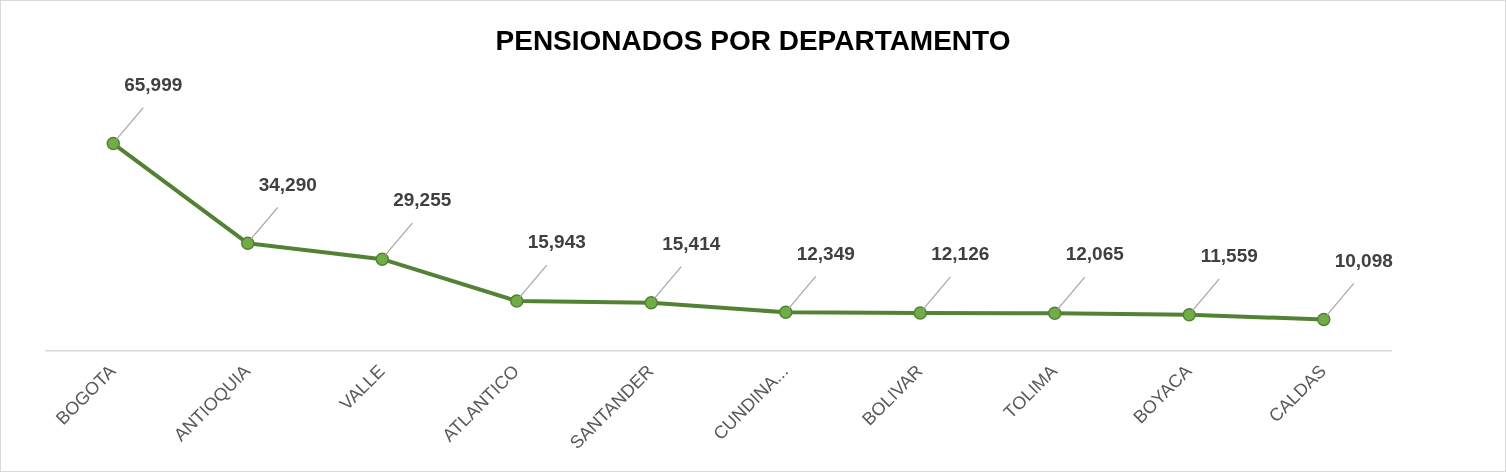 This screenshot has width=1506, height=472. Describe the element at coordinates (960, 254) in the screenshot. I see `data-label: 12,126` at that location.